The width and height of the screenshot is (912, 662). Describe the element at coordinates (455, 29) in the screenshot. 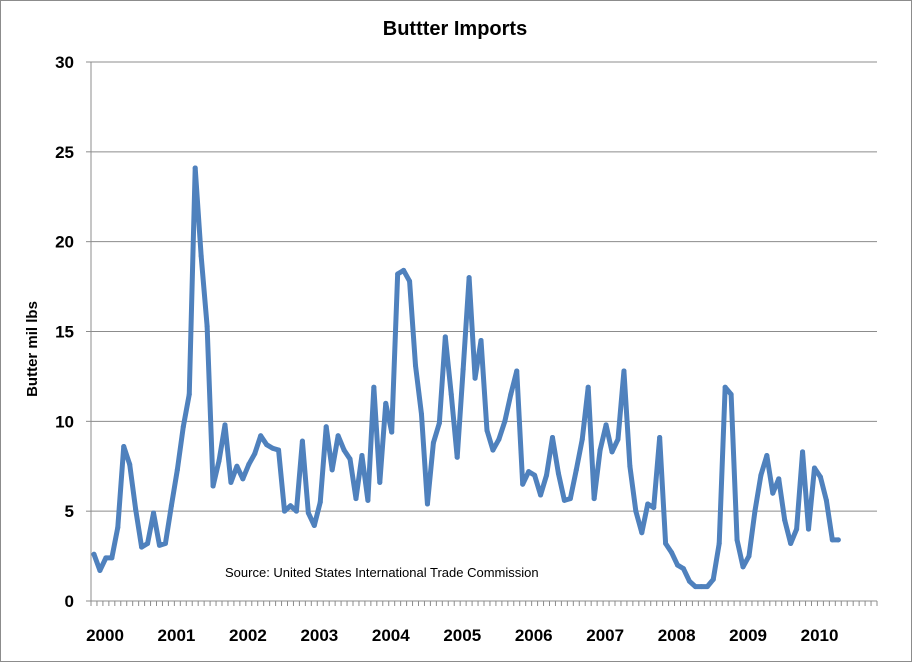

I see `chart-title: Buttter Imports` at that location.